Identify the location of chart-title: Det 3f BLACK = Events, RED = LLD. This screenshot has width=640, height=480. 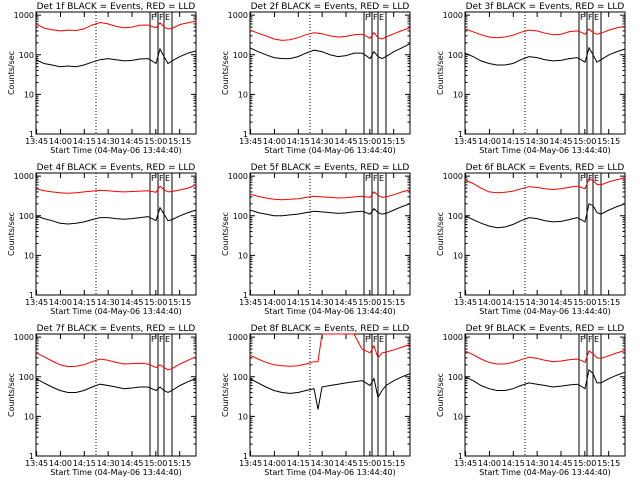
(545, 7).